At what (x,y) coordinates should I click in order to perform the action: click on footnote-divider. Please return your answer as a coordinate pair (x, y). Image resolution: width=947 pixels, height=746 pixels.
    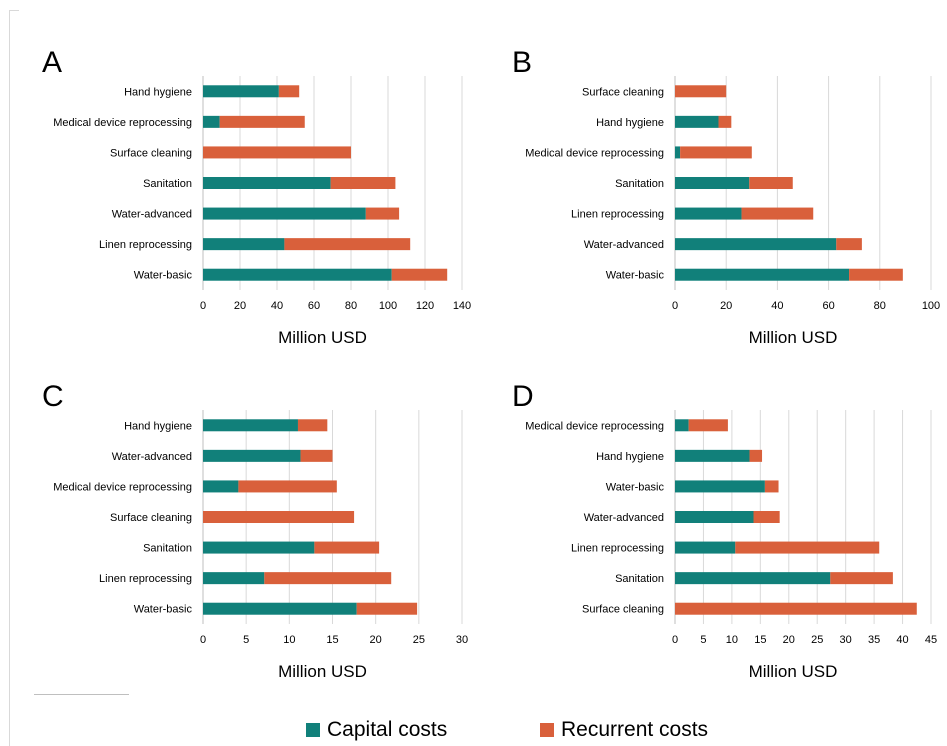
    Looking at the image, I should click on (81, 694).